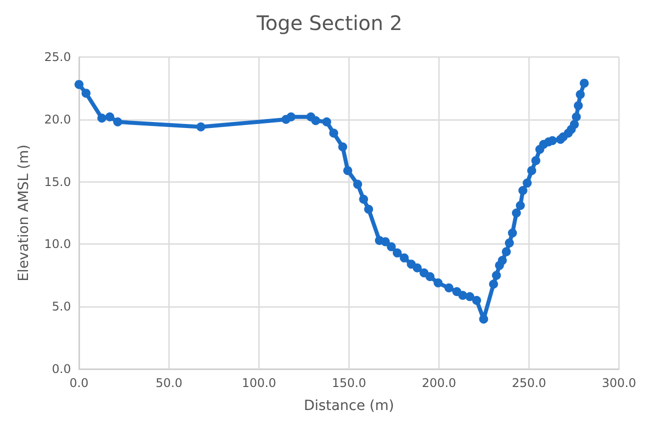  Describe the element at coordinates (439, 383) in the screenshot. I see `x-tick-label: 200.0` at that location.